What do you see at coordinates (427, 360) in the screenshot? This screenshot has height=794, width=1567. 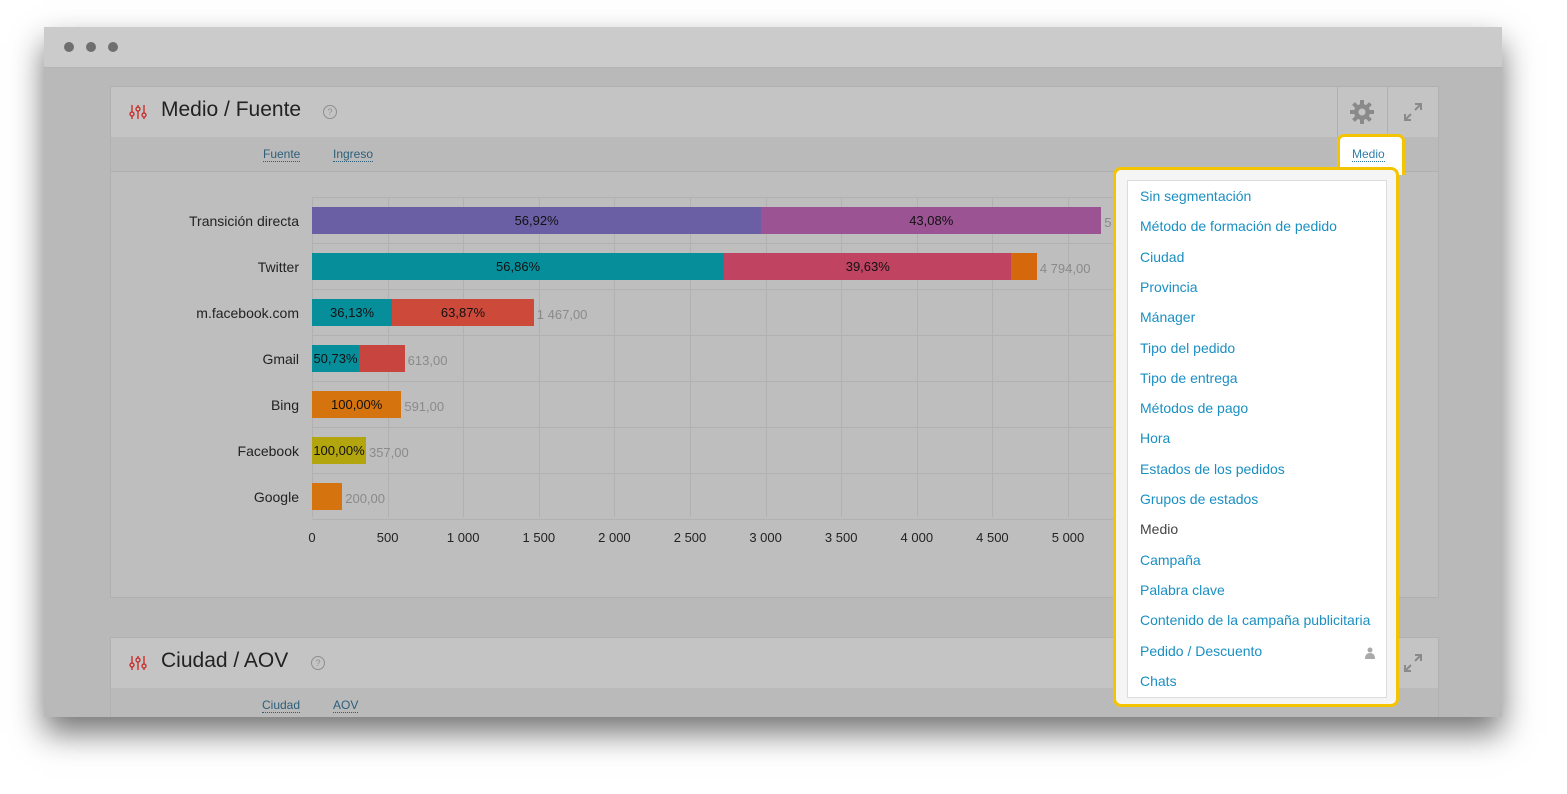 I see `bar-total-label: 613,00` at bounding box center [427, 360].